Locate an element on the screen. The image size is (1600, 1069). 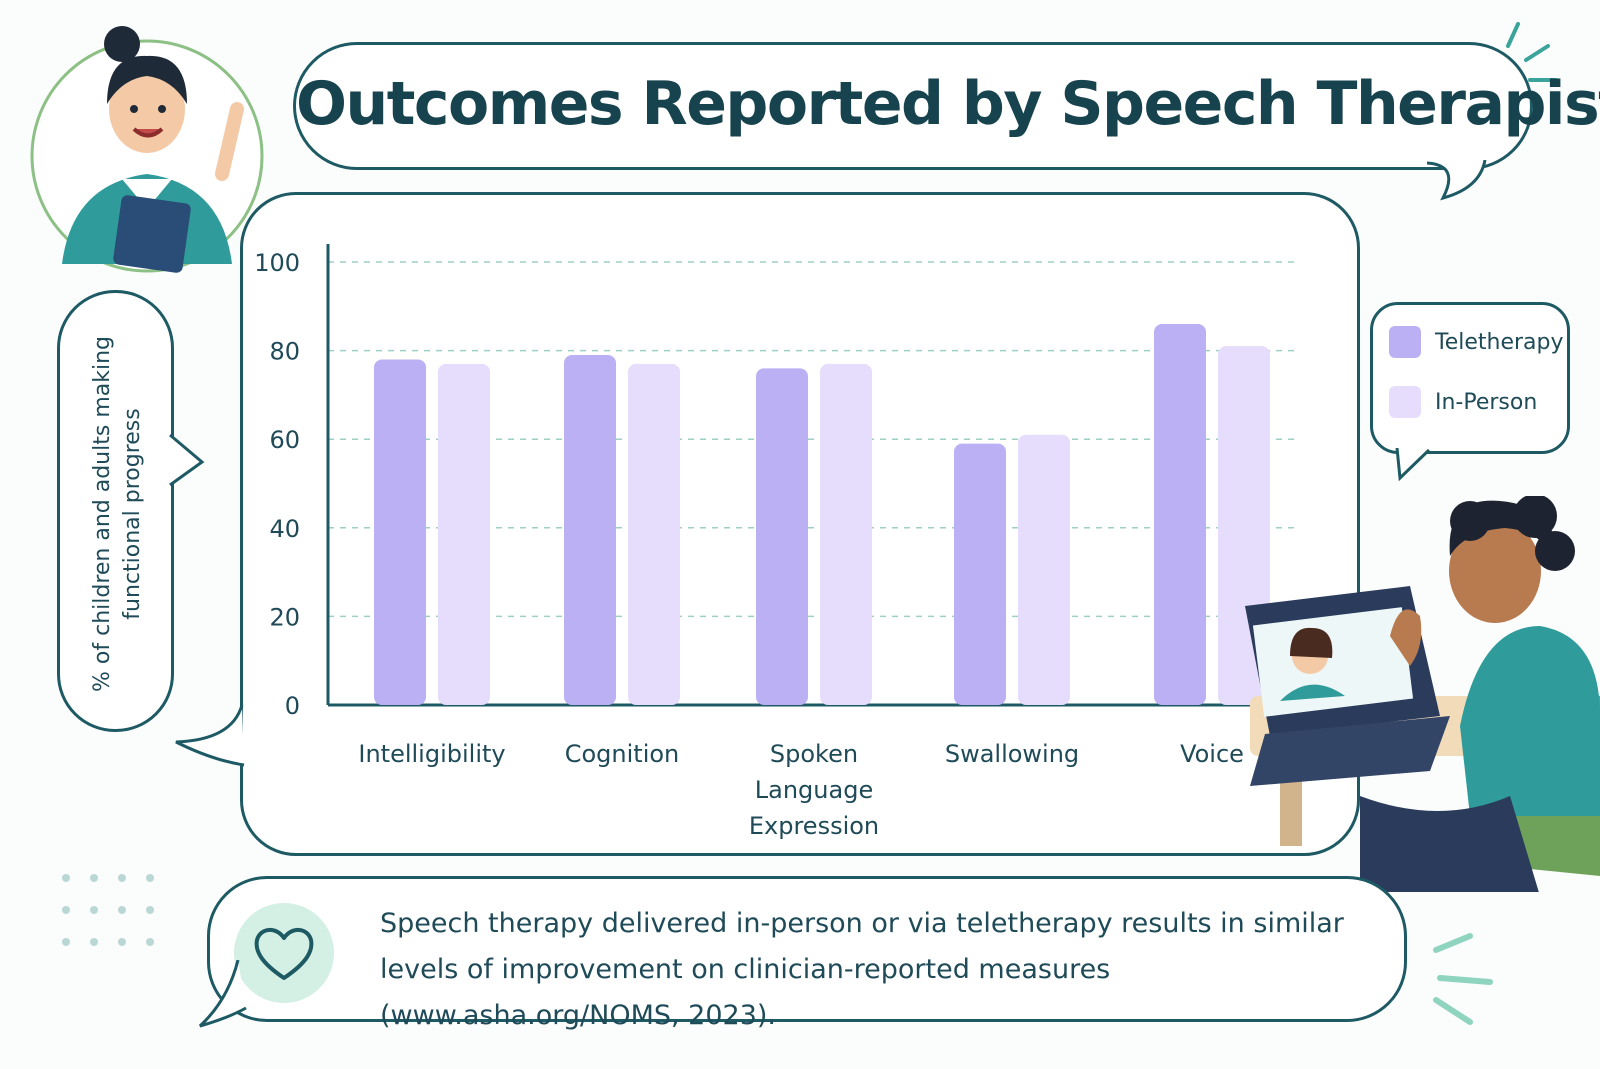
x-category-label: Swallowing is located at coordinates (1012, 754).